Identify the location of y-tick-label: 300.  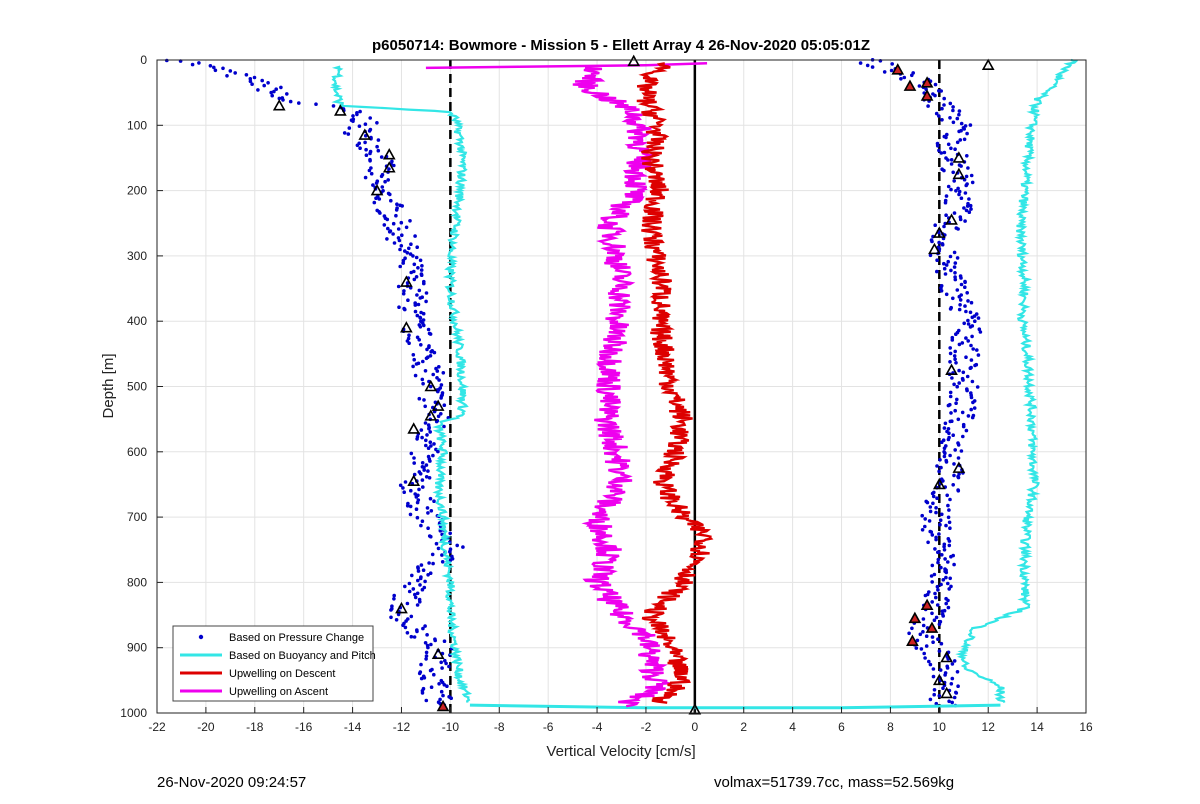
(137, 256).